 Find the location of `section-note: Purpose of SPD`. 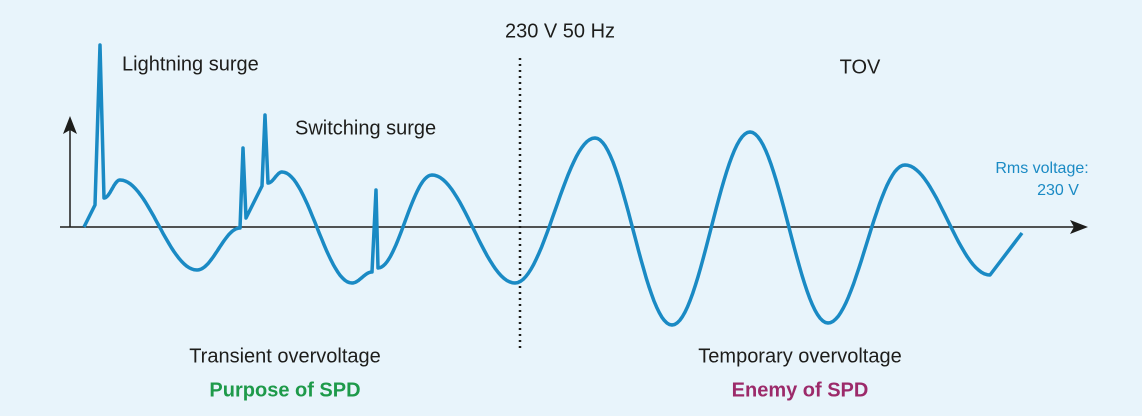

section-note: Purpose of SPD is located at coordinates (284, 390).